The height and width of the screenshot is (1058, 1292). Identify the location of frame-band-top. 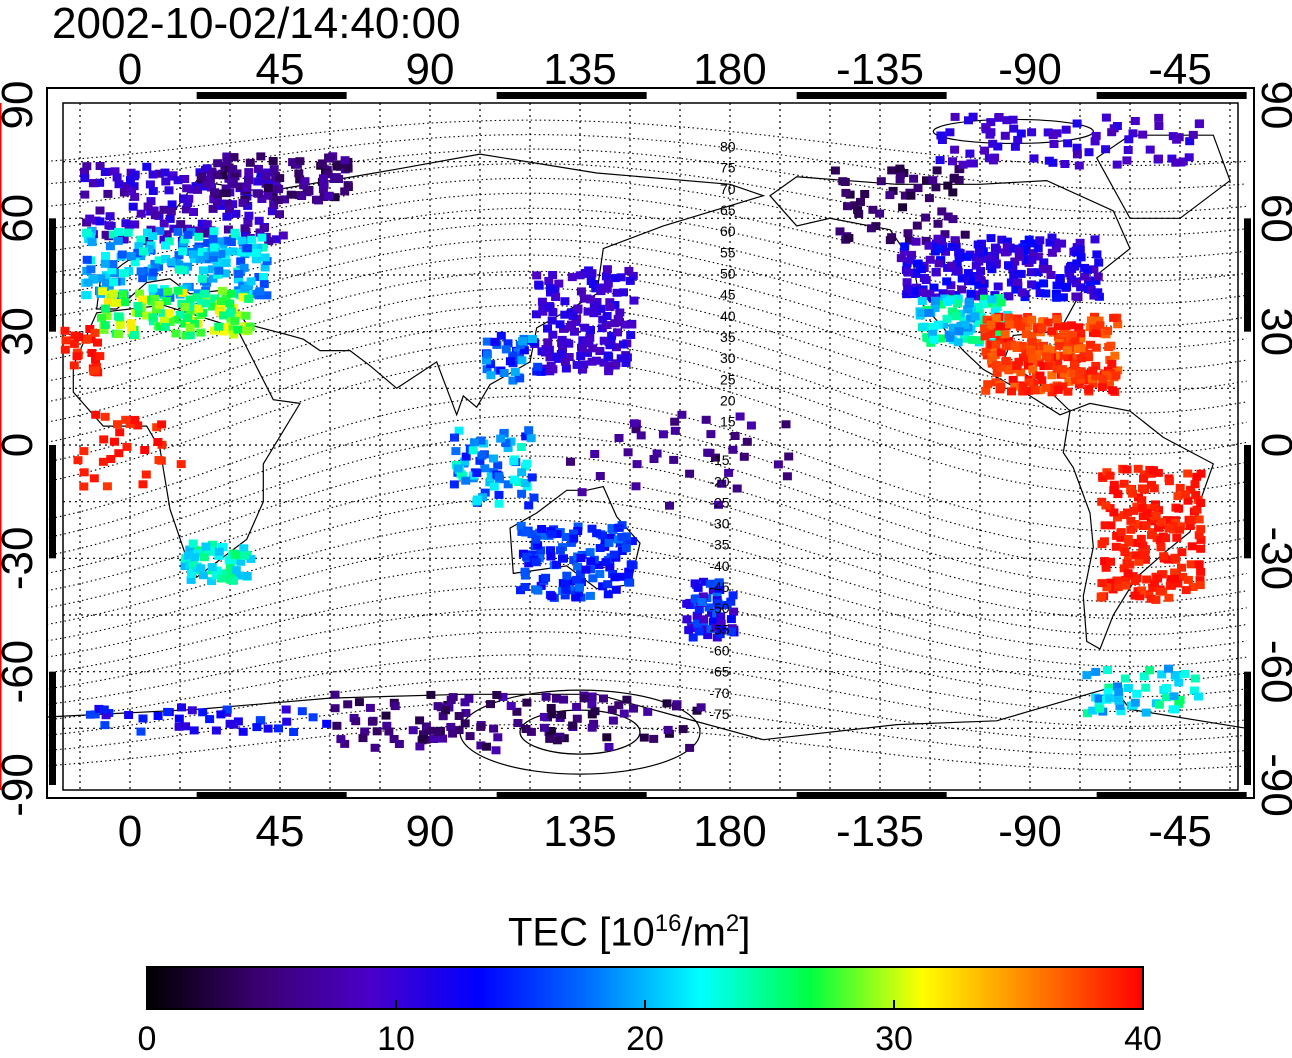
(871, 95).